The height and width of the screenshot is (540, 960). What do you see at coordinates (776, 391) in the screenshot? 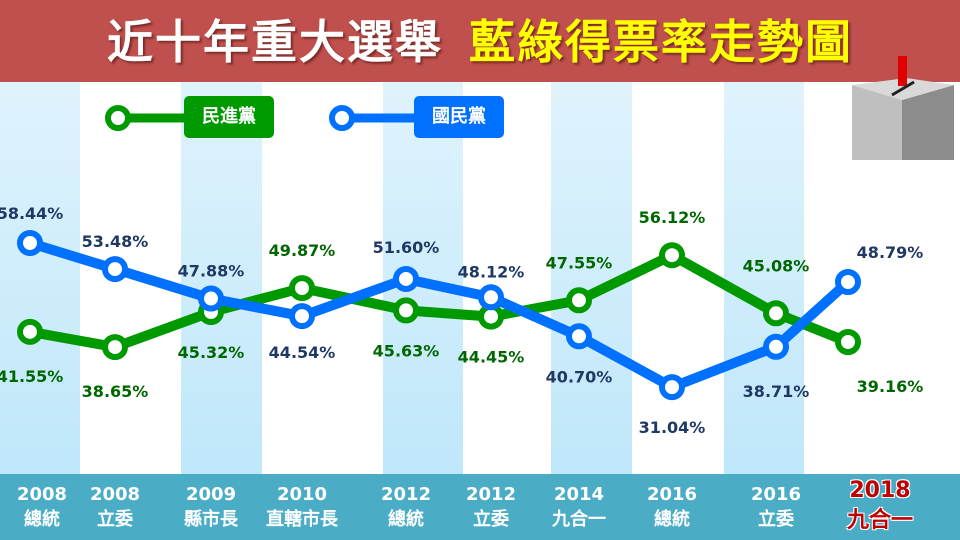
I see `kmt-data-label: 38.71%` at bounding box center [776, 391].